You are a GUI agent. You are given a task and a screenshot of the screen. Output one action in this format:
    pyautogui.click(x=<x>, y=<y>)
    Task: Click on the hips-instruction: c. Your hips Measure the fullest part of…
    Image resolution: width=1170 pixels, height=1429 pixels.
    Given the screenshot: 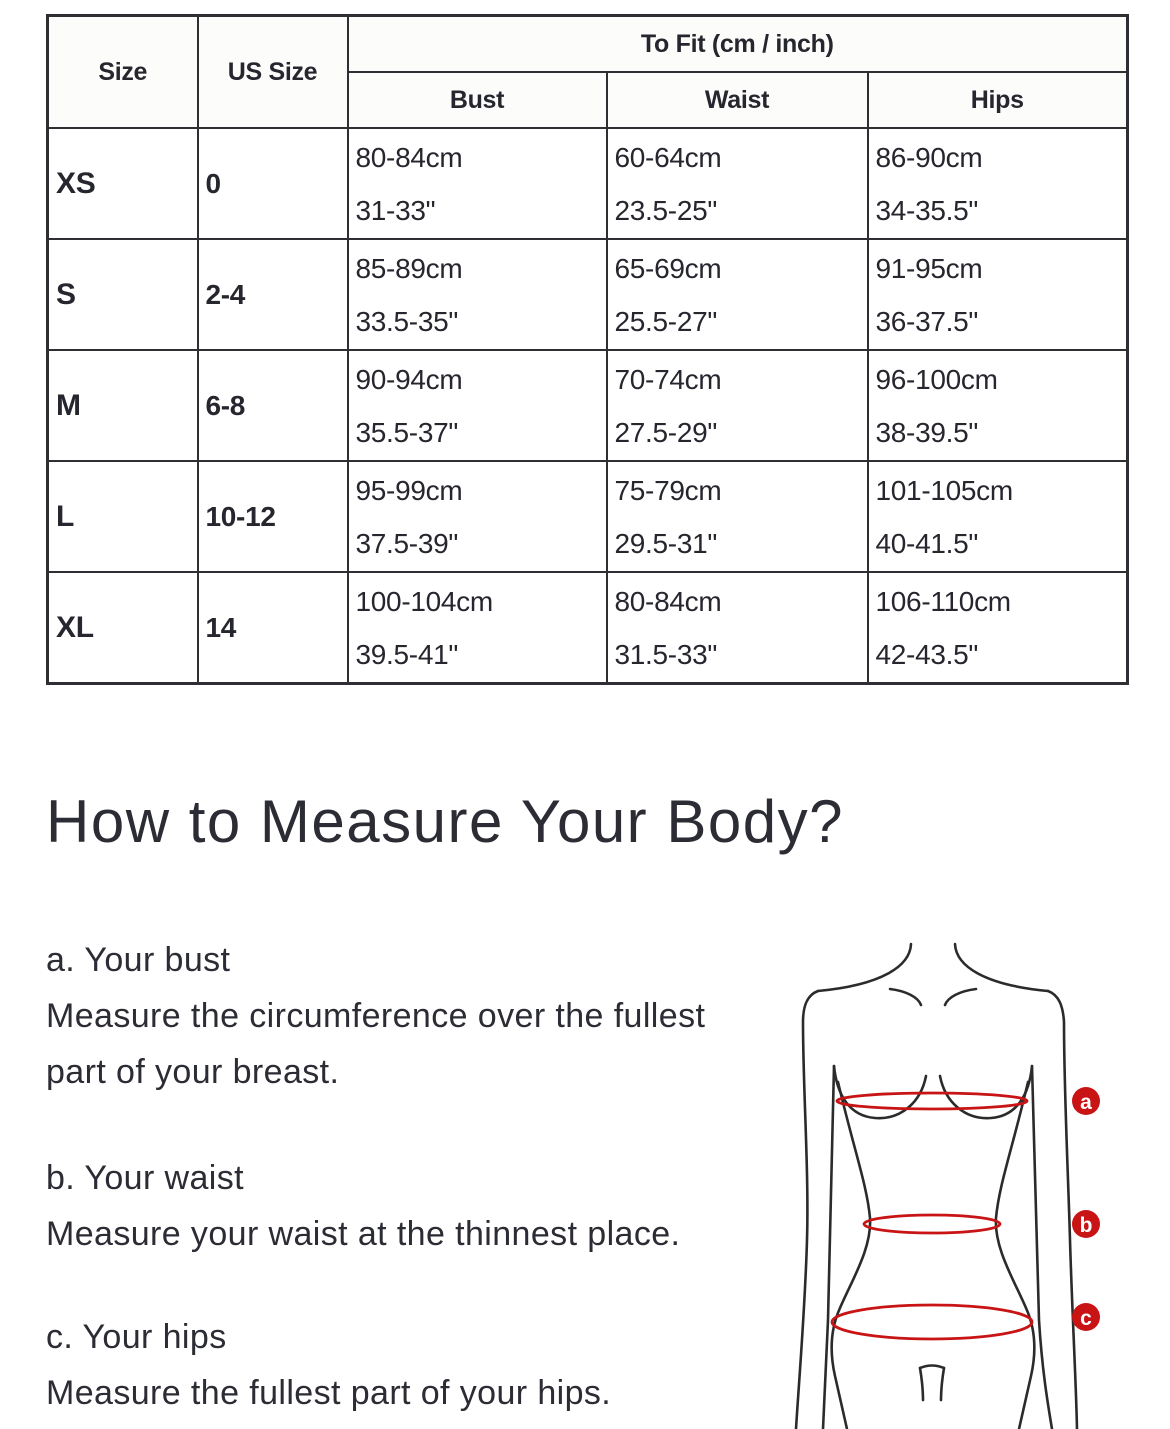 What is the action you would take?
    pyautogui.click(x=416, y=1365)
    